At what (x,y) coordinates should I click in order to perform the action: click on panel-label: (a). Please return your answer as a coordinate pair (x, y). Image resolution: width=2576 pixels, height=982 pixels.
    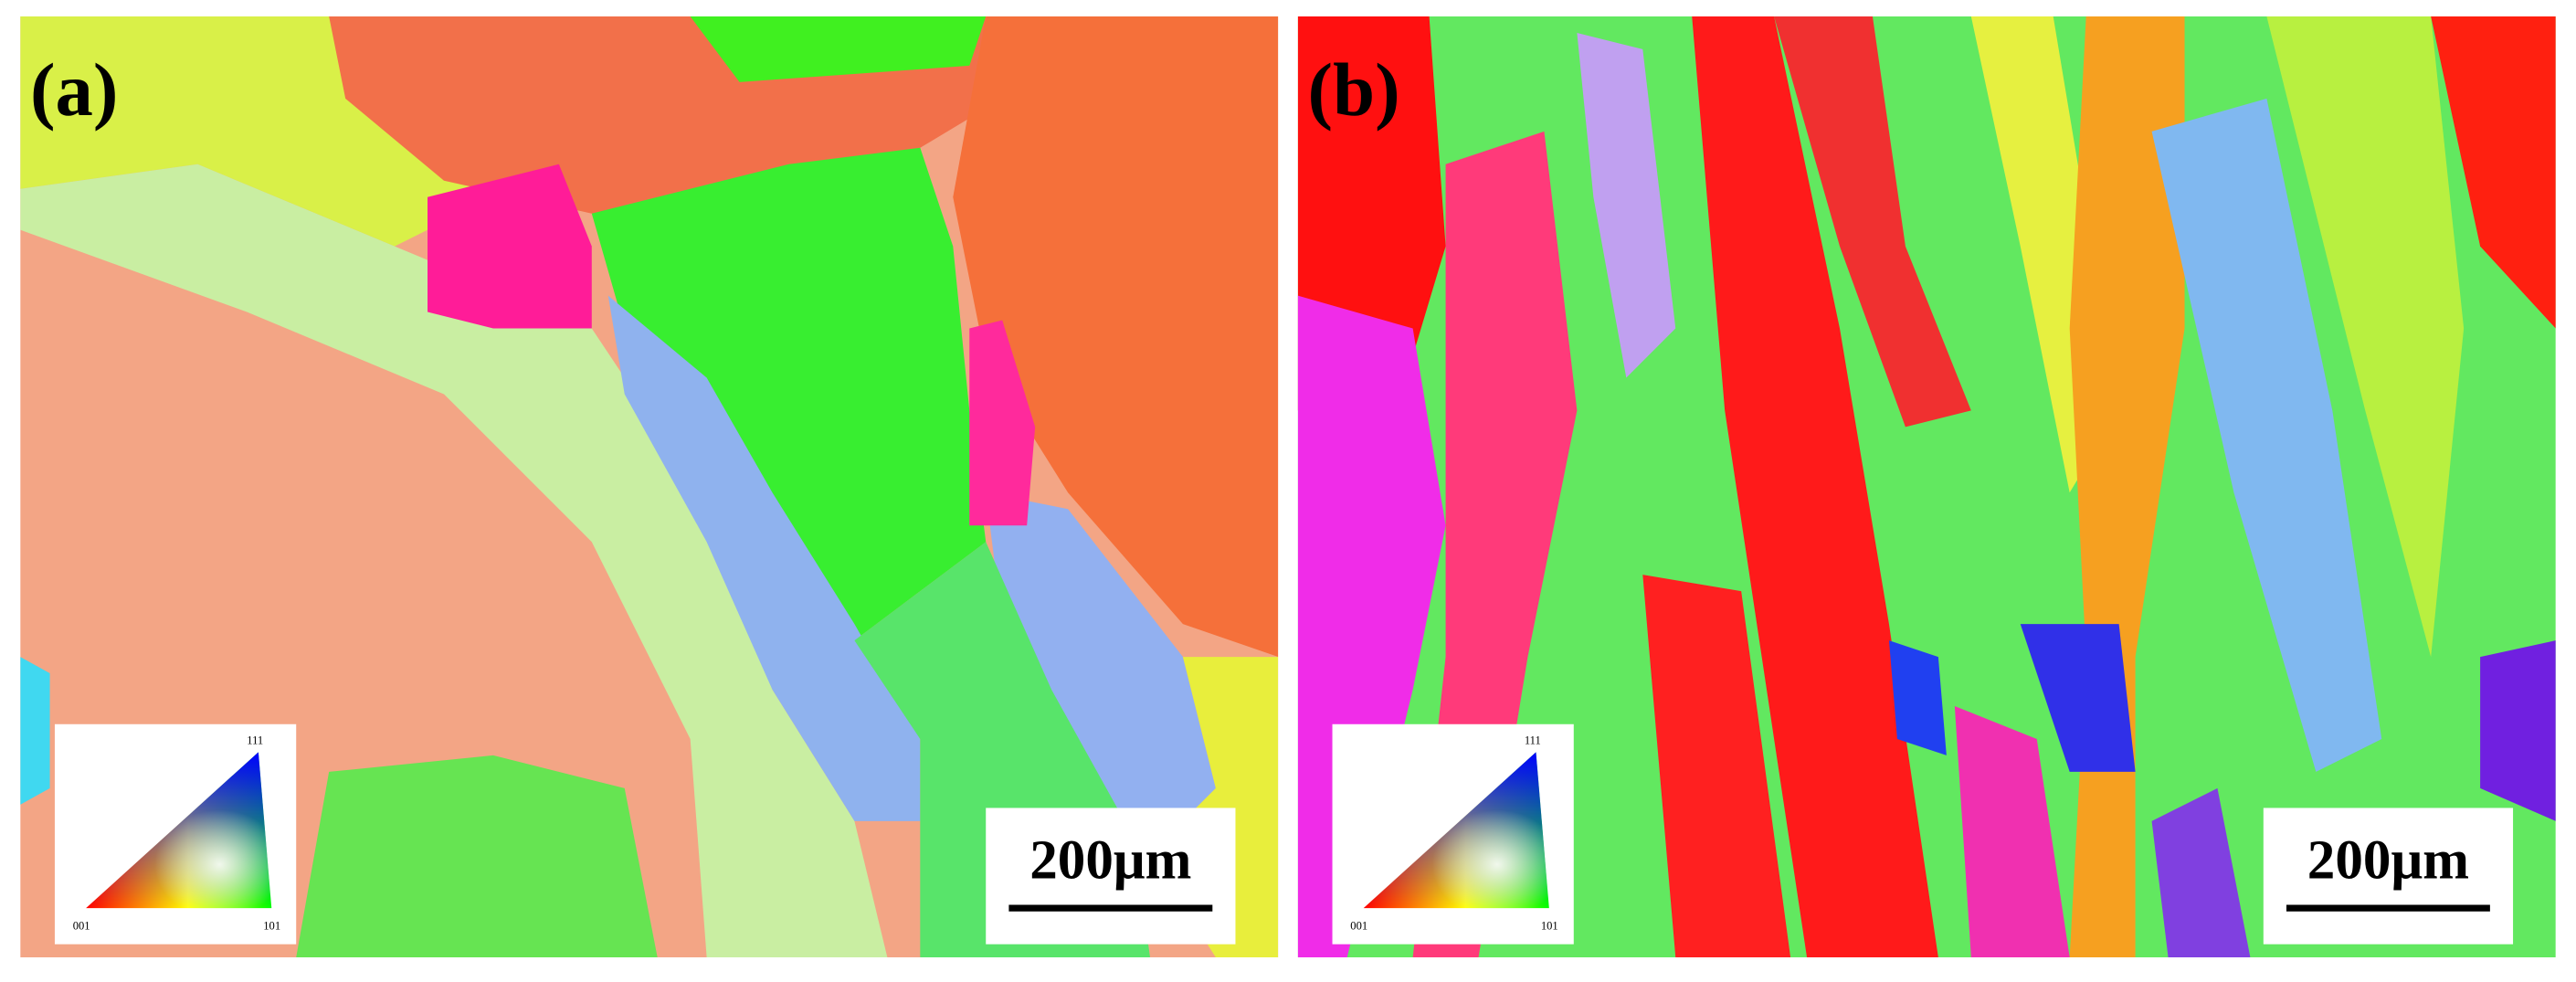
    Looking at the image, I should click on (74, 90).